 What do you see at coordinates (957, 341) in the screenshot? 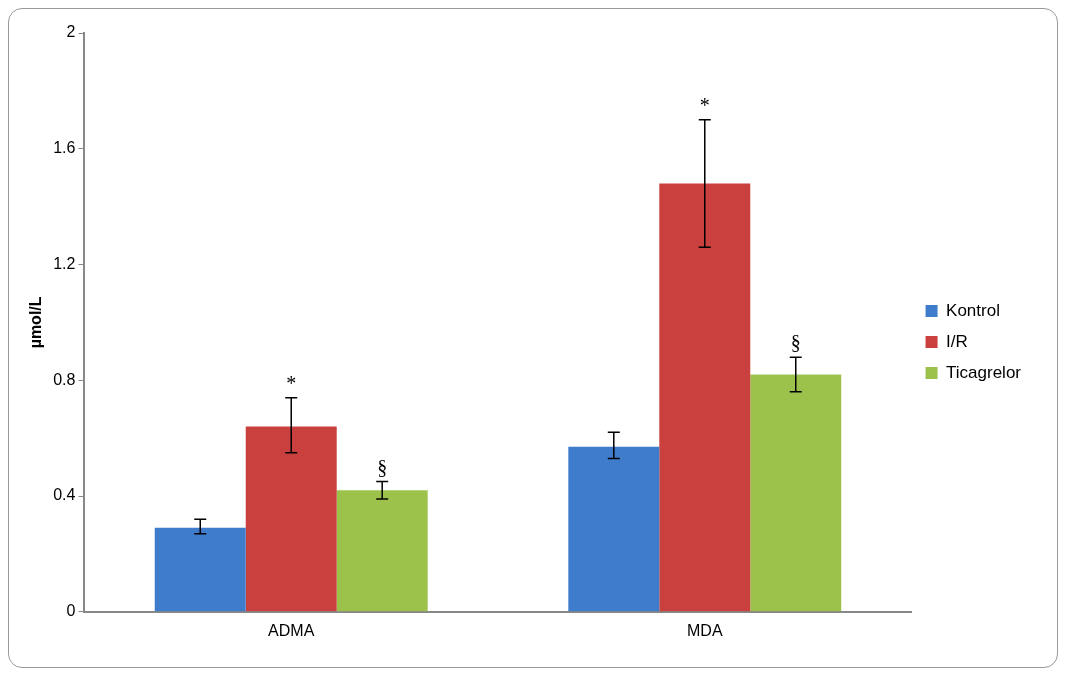
I see `legend-label: I/R` at bounding box center [957, 341].